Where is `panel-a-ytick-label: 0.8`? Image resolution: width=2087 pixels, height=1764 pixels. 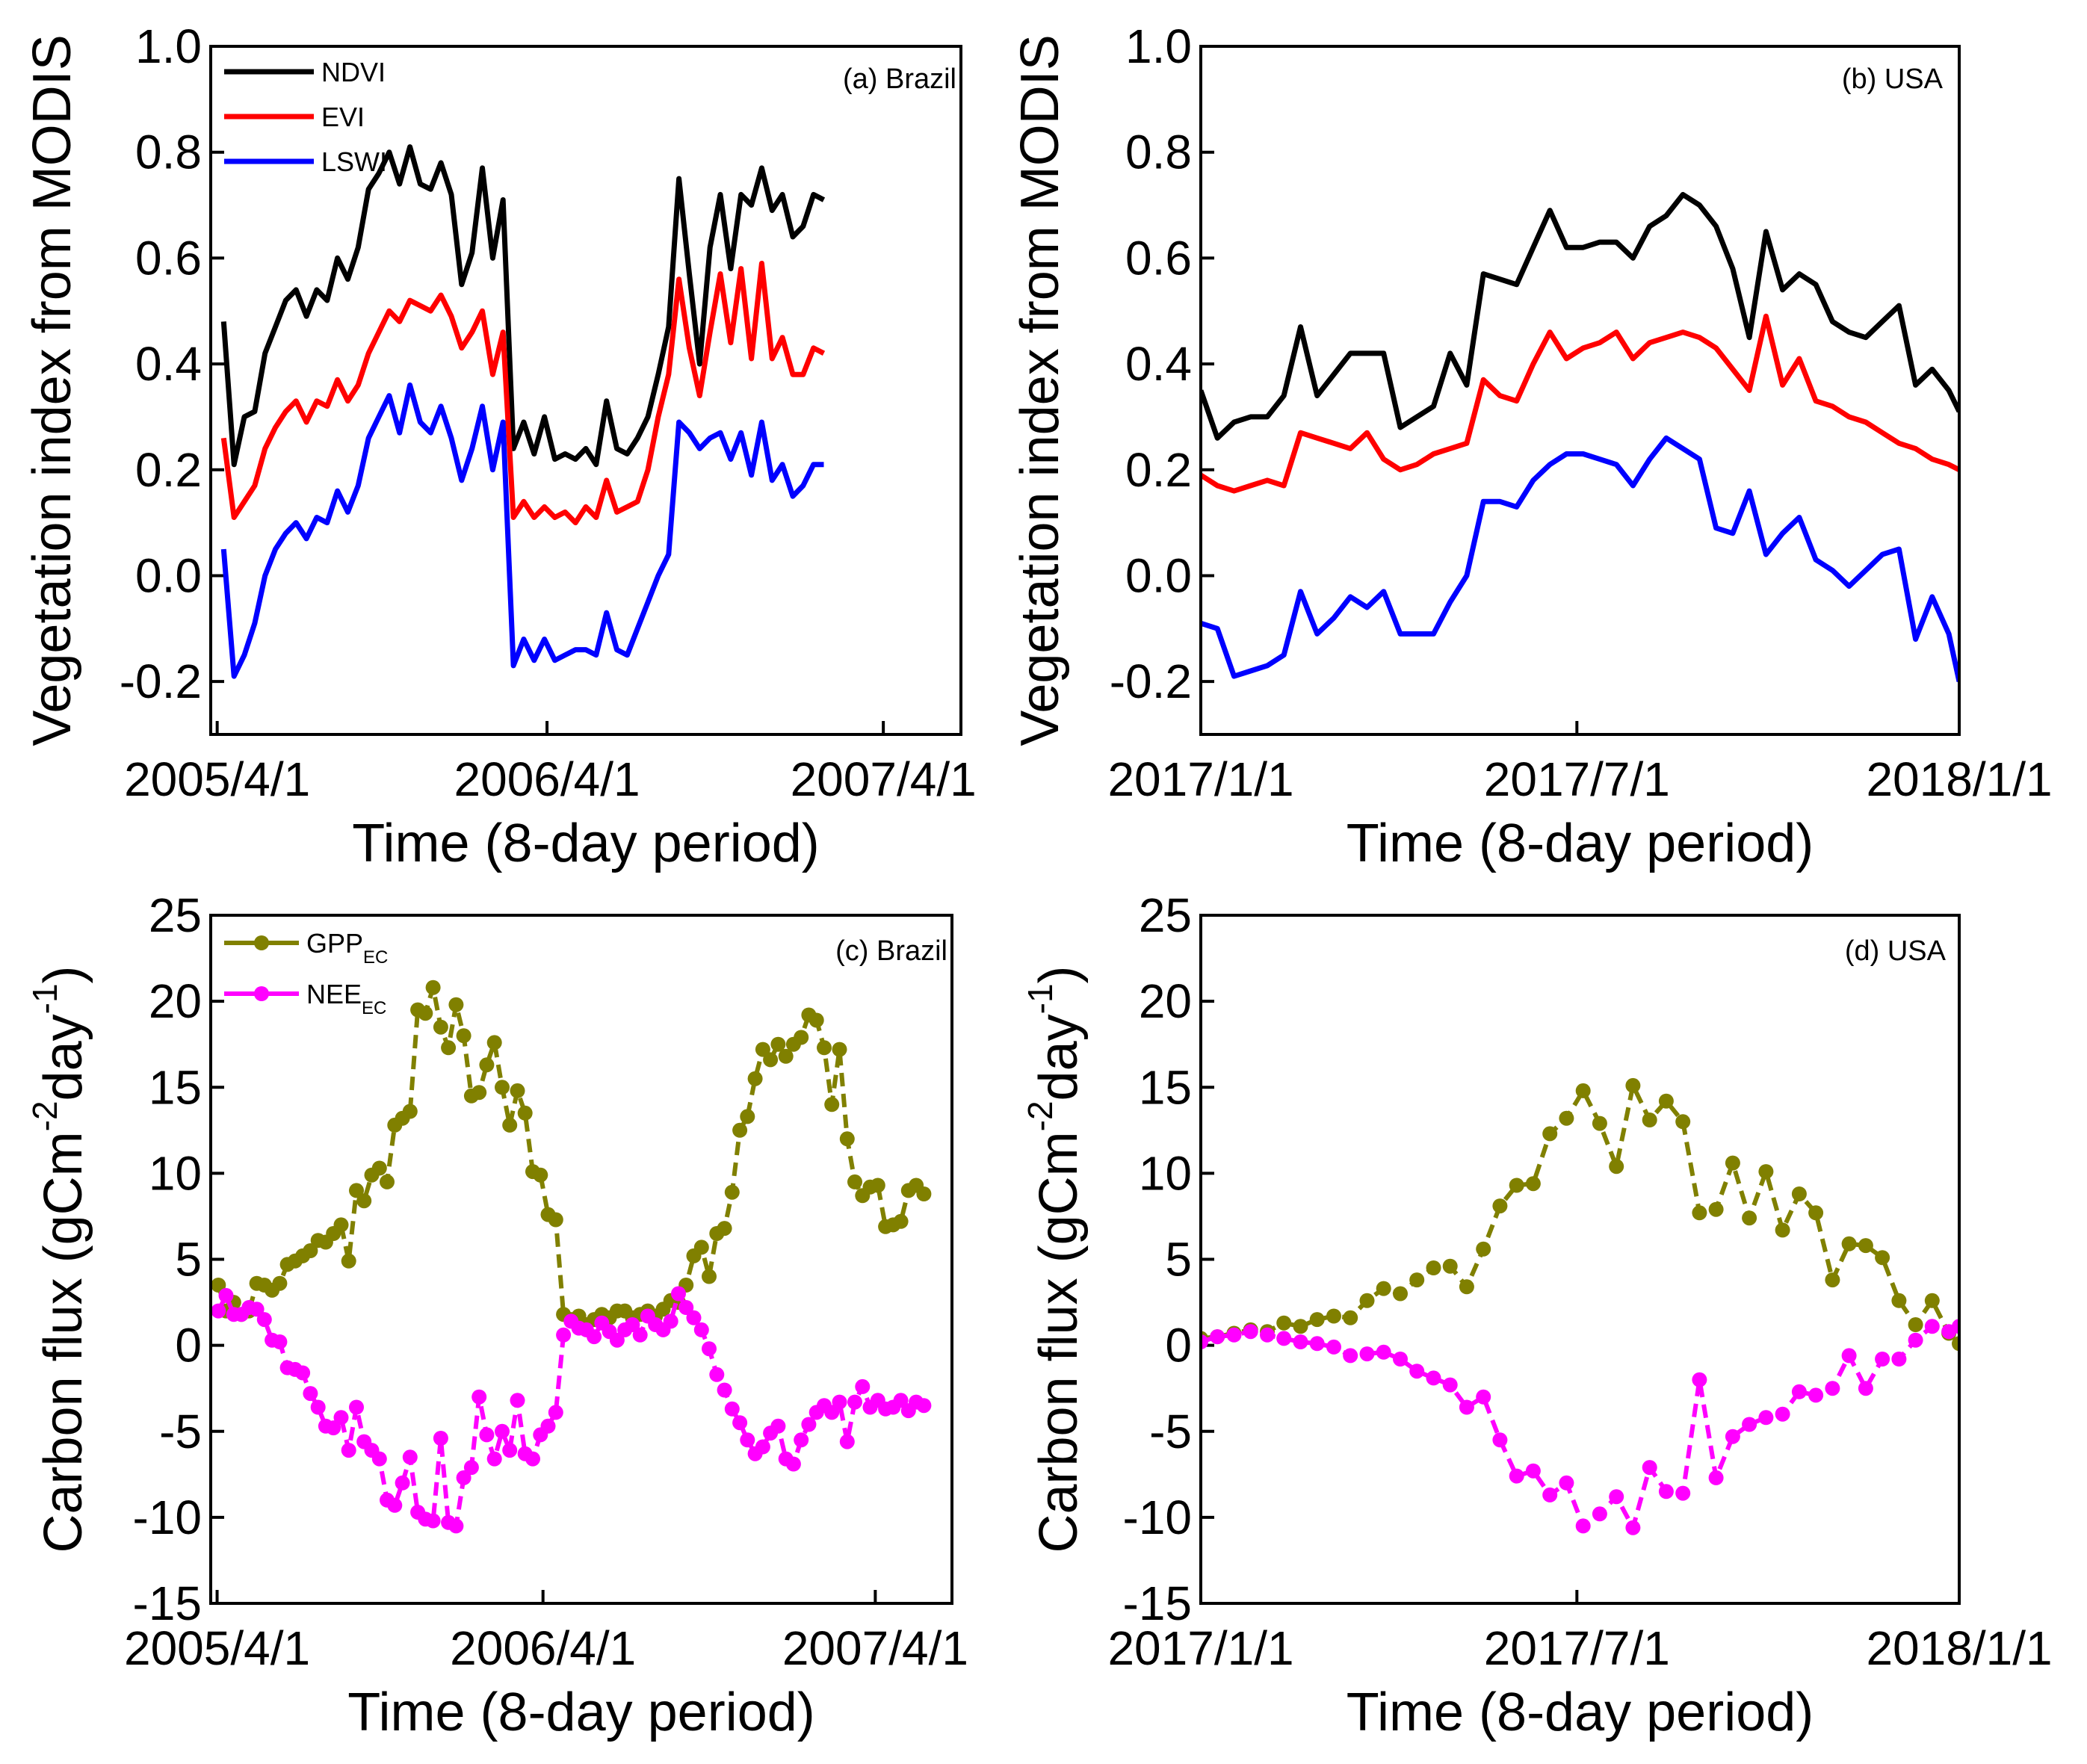
panel-a-ytick-label: 0.8 is located at coordinates (168, 152).